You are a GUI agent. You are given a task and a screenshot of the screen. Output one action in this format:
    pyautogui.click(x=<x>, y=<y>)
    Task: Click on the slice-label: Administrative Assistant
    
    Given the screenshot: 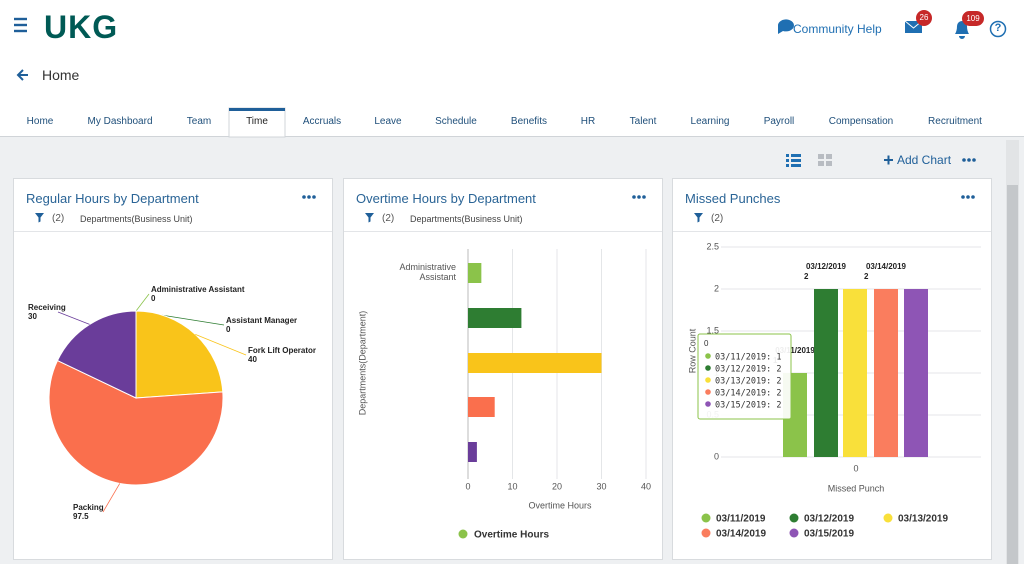 What is the action you would take?
    pyautogui.click(x=198, y=289)
    